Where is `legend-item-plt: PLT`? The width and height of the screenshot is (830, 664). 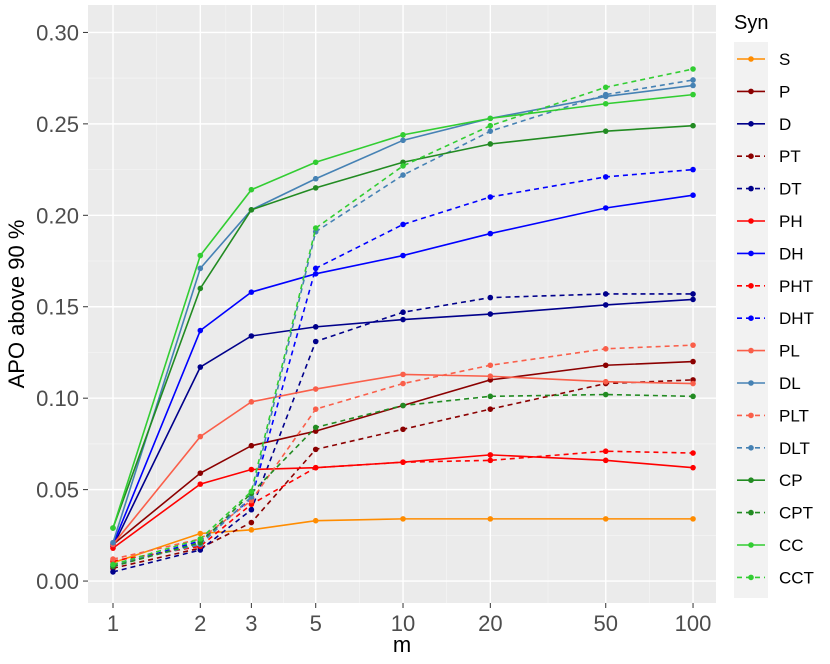
legend-item-plt: PLT is located at coordinates (773, 415).